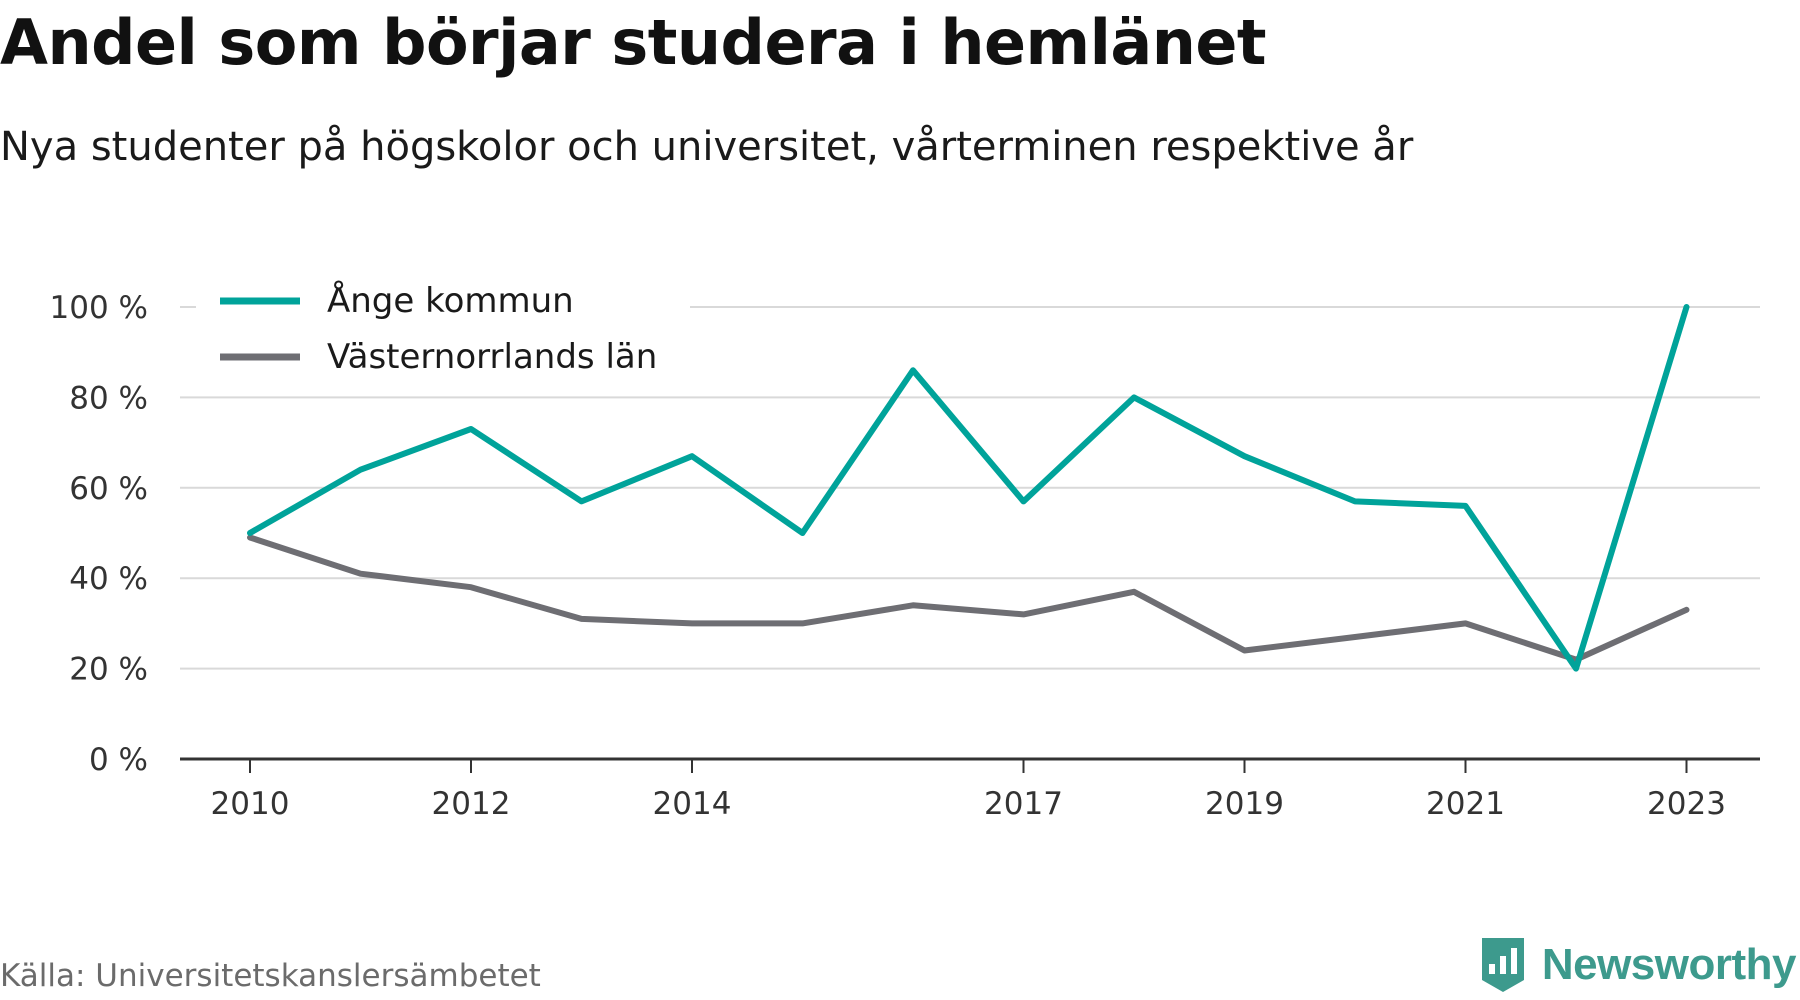 This screenshot has width=1800, height=1000. What do you see at coordinates (633, 42) in the screenshot?
I see `chart-title: Andel som börjar studera i hemlänet` at bounding box center [633, 42].